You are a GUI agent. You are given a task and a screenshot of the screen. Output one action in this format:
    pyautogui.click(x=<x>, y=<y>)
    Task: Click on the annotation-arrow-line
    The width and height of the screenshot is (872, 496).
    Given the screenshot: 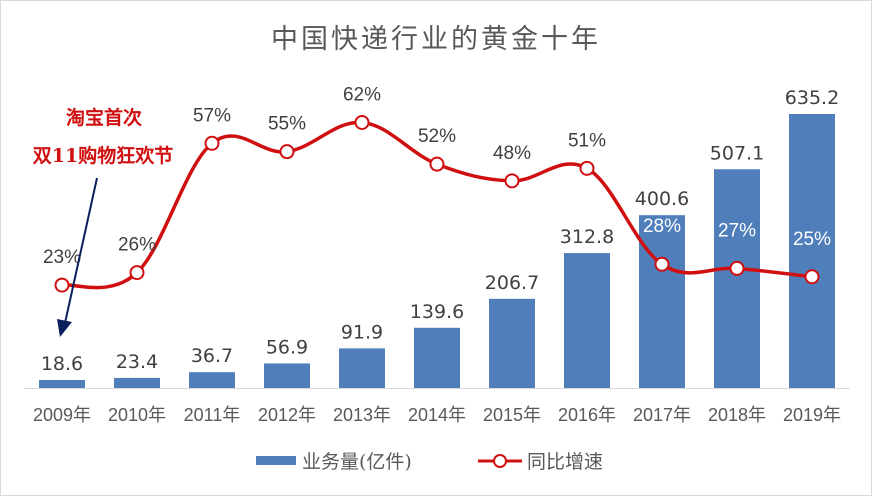 What is the action you would take?
    pyautogui.click(x=81, y=250)
    